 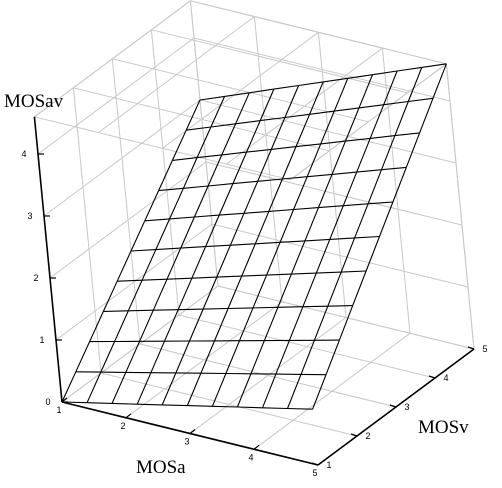 What do you see at coordinates (29, 216) in the screenshot?
I see `z-tick-label: 3` at bounding box center [29, 216].